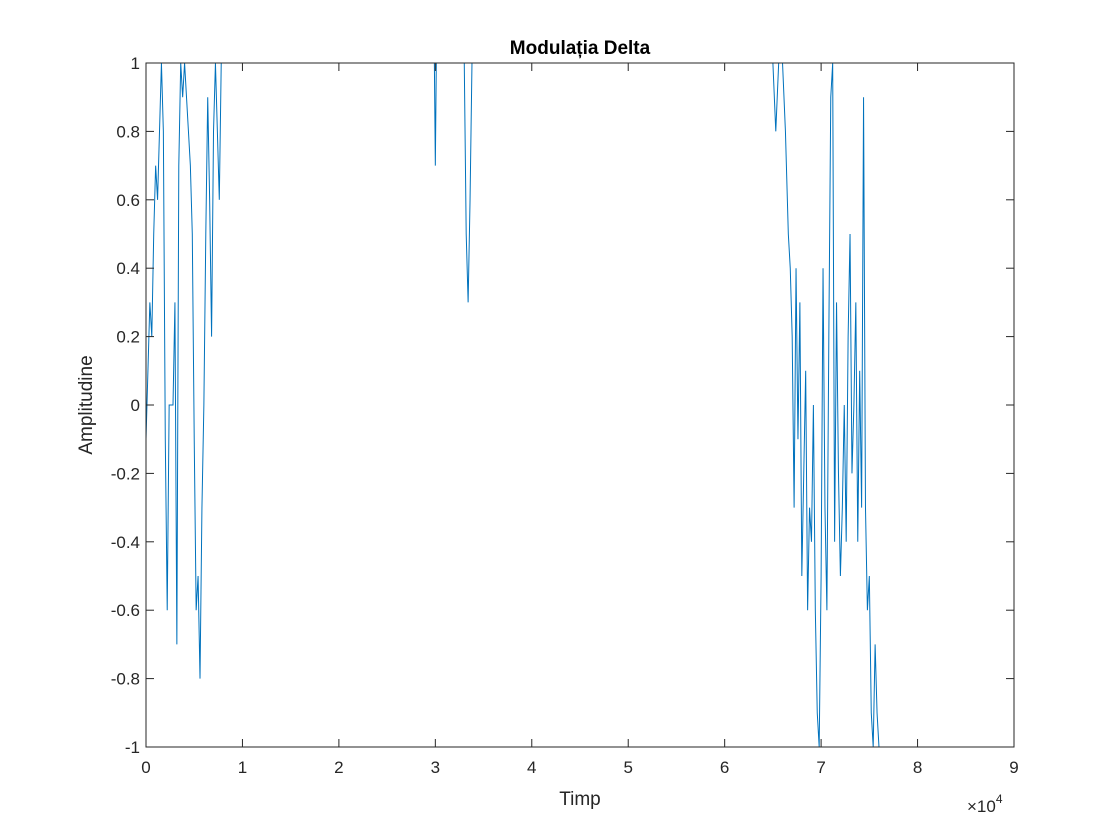 The image size is (1120, 840). Describe the element at coordinates (531, 767) in the screenshot. I see `x-tick-label: 4` at that location.